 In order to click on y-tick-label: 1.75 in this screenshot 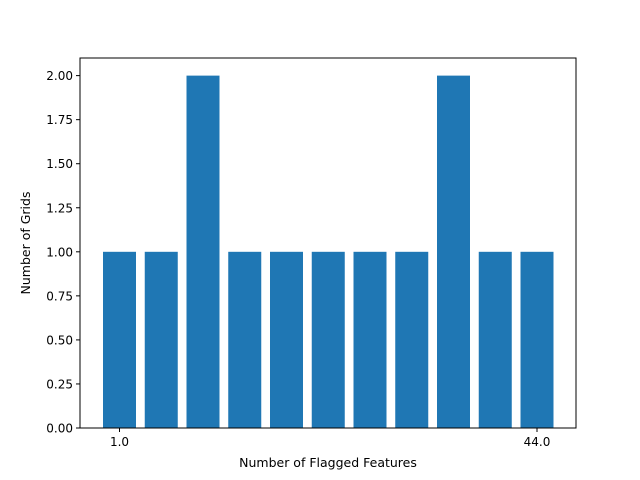, I will do `click(59, 120)`.